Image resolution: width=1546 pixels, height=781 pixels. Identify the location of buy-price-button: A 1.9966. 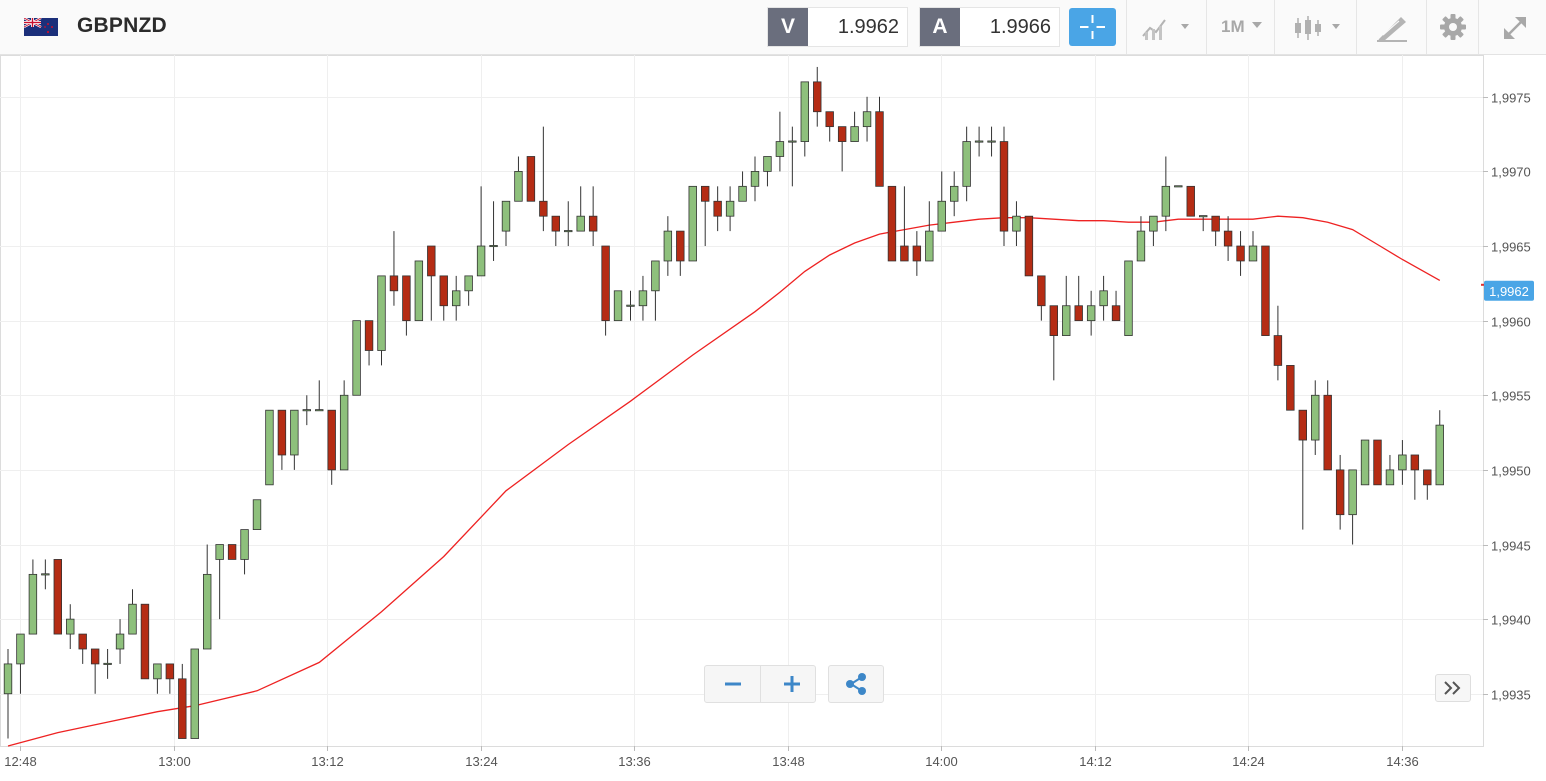
(989, 27).